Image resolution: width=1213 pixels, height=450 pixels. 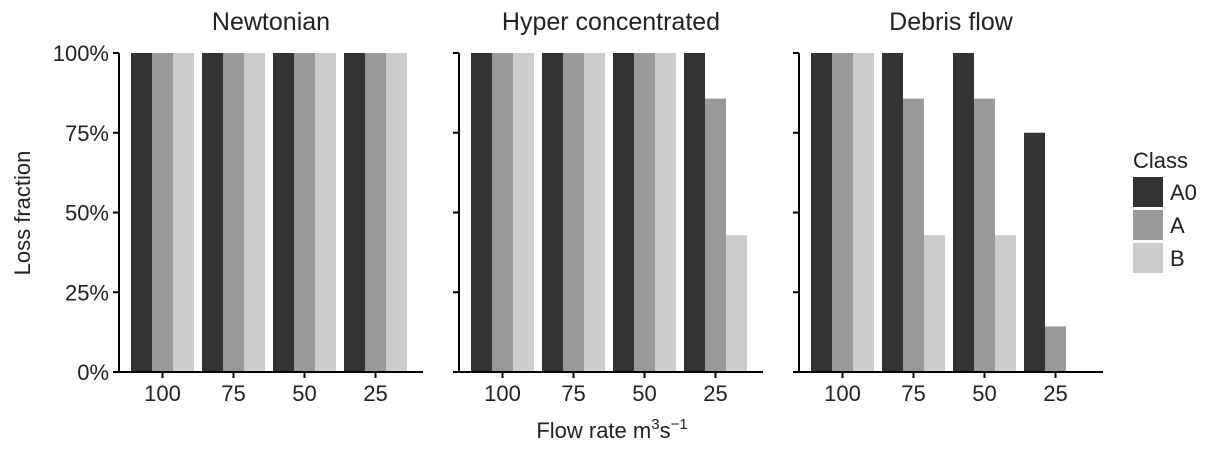 What do you see at coordinates (1177, 258) in the screenshot?
I see `legend-label-b: B` at bounding box center [1177, 258].